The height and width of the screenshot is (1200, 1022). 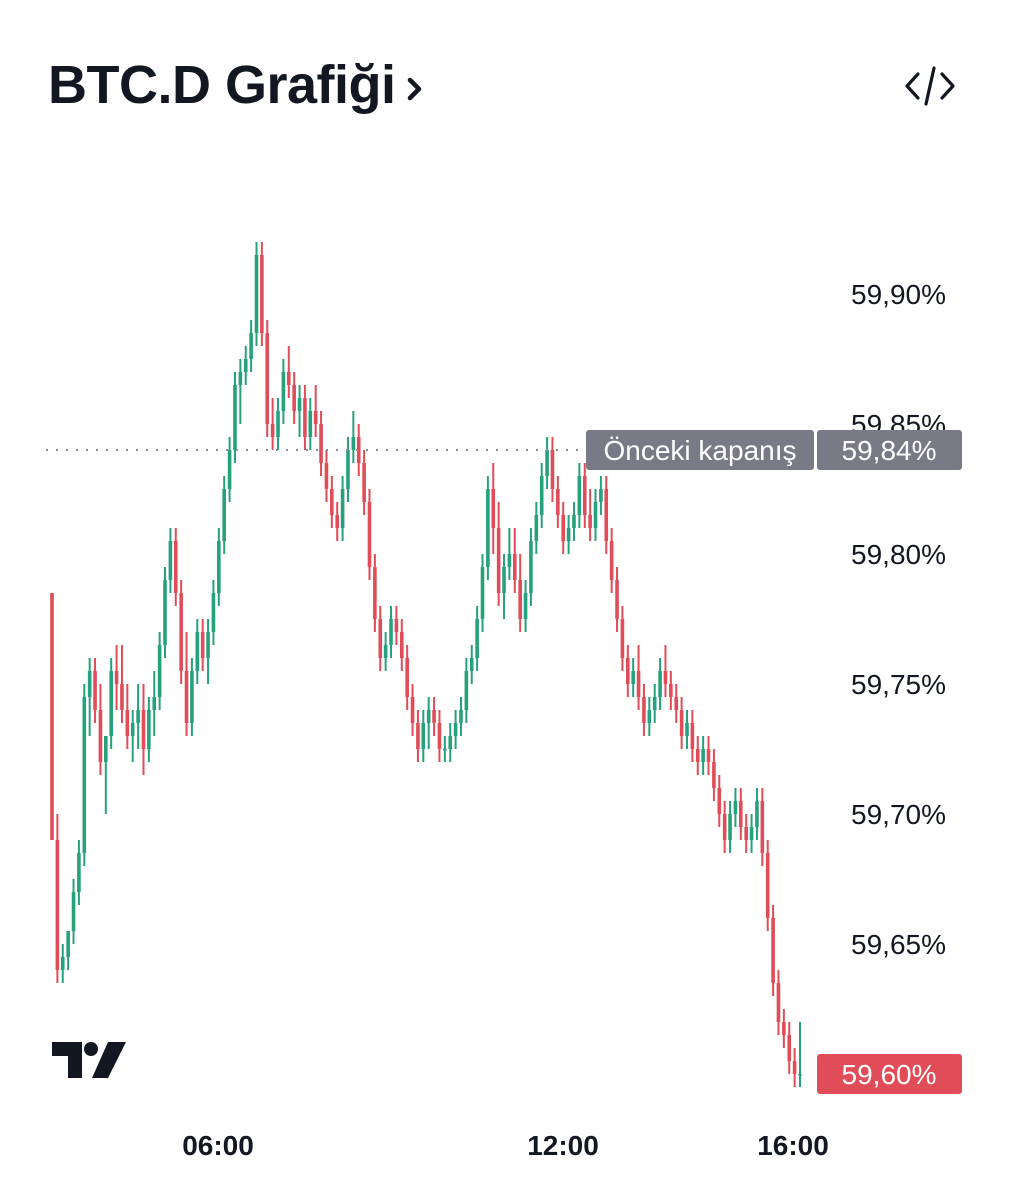 What do you see at coordinates (793, 1145) in the screenshot?
I see `x-tick-label: 16:00` at bounding box center [793, 1145].